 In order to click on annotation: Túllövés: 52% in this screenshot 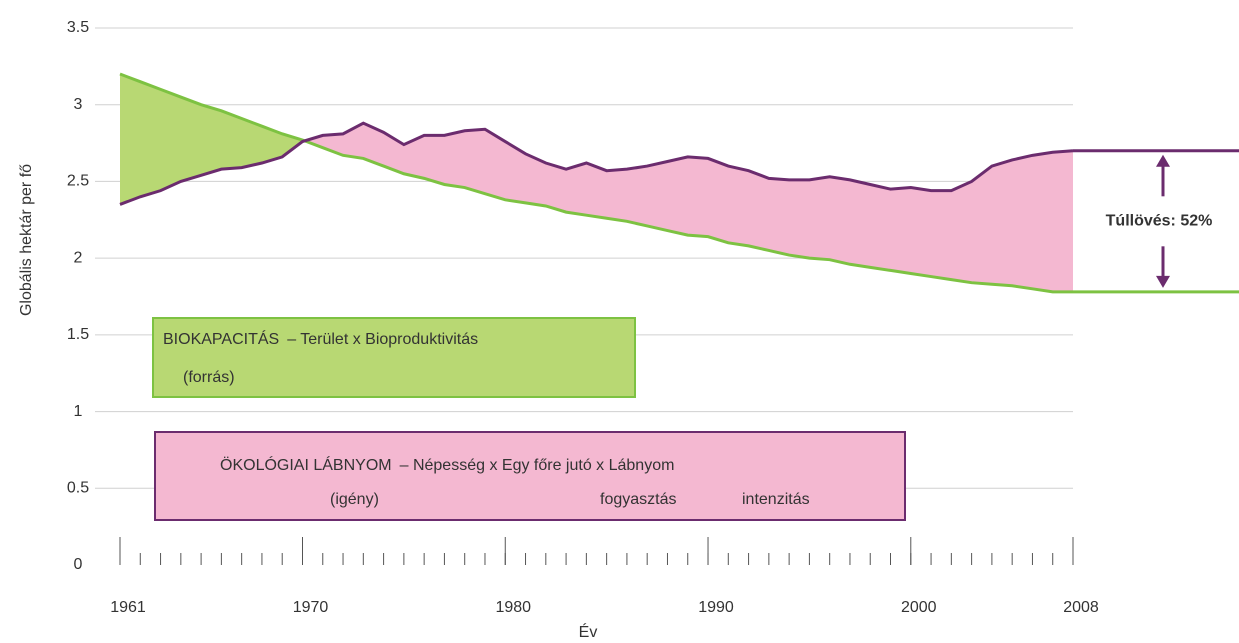, I will do `click(1159, 221)`.